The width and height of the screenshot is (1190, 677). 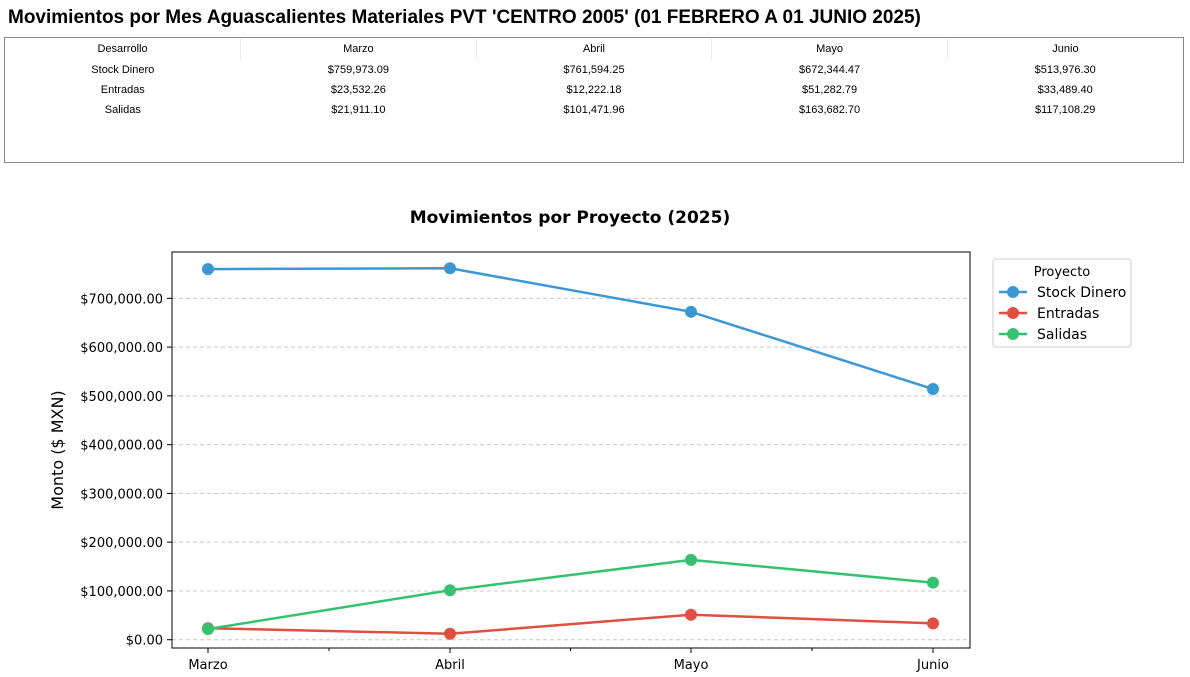 I want to click on legend-label: Salidas, so click(x=1062, y=335).